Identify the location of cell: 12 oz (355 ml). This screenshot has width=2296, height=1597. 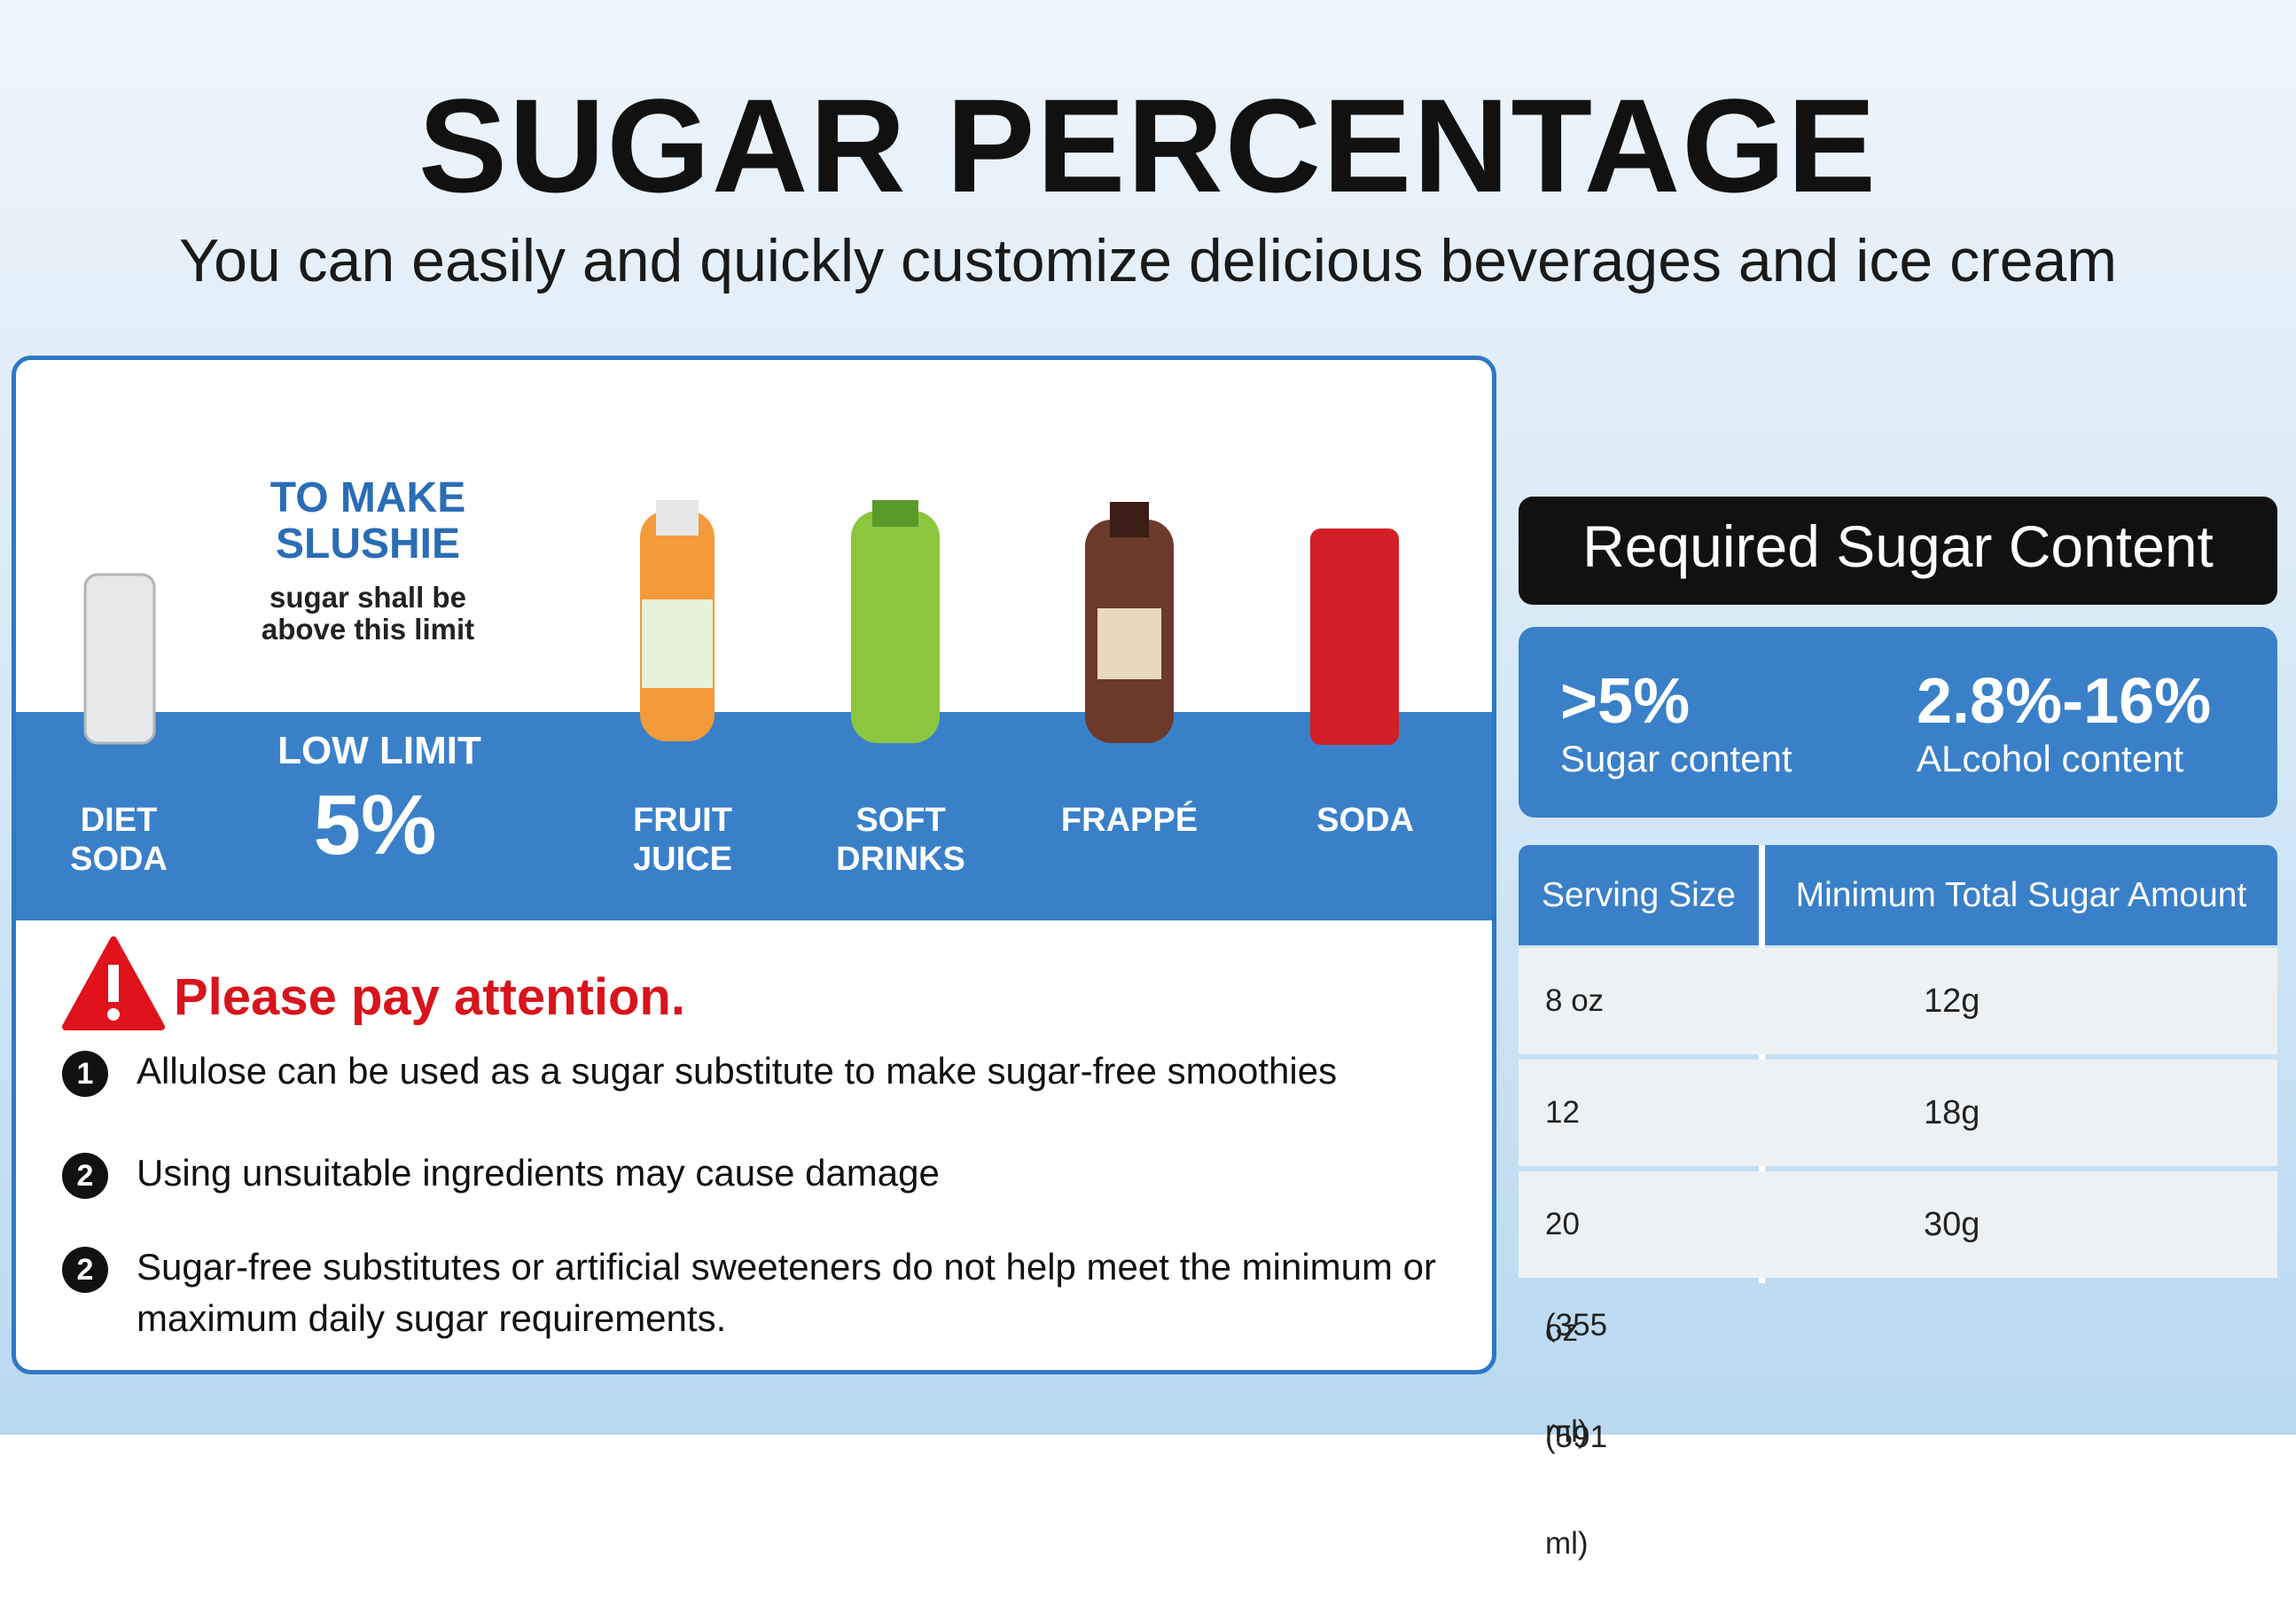
(1576, 1272).